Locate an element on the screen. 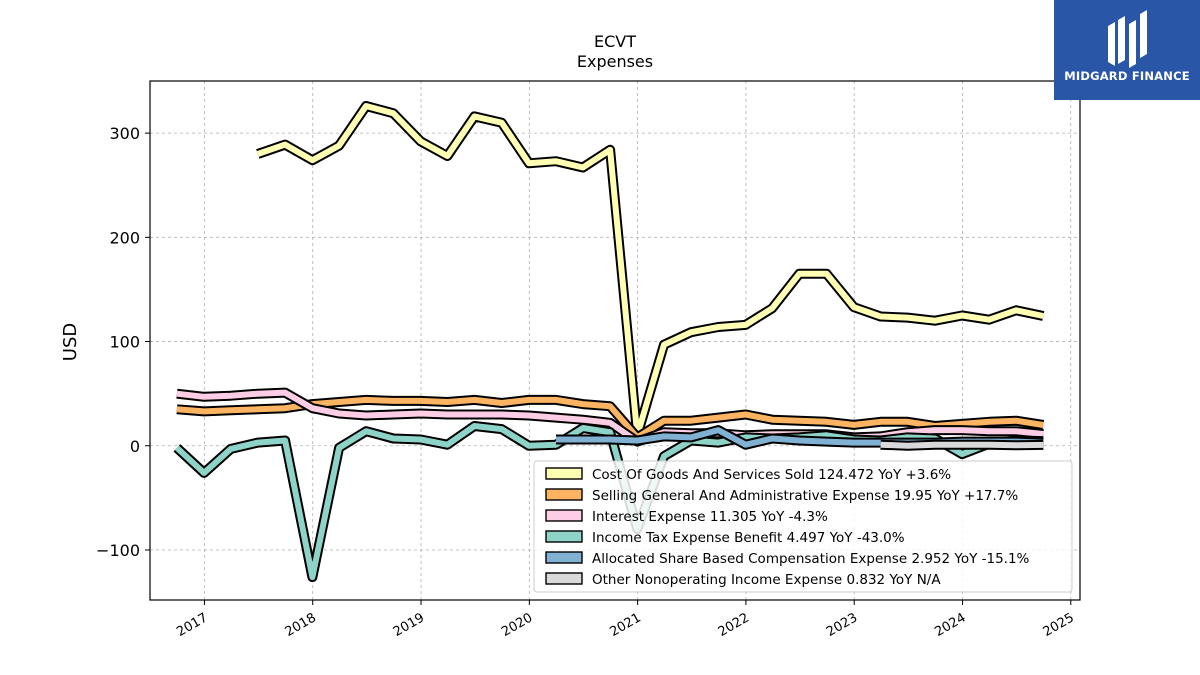 Image resolution: width=1200 pixels, height=675 pixels. legend-label: Interest Expense 11.305 YoY -4.3% is located at coordinates (710, 517).